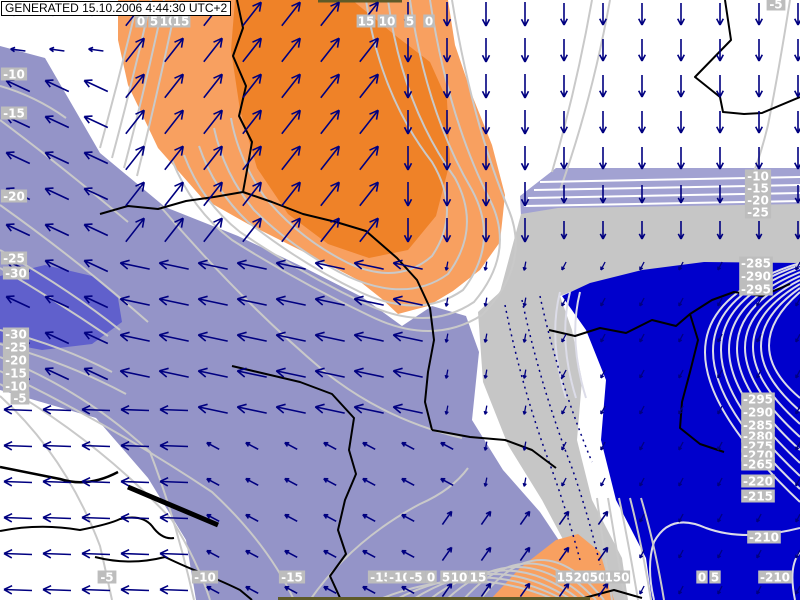 The width and height of the screenshot is (800, 600). I want to click on contour-label: -25, so click(14, 259).